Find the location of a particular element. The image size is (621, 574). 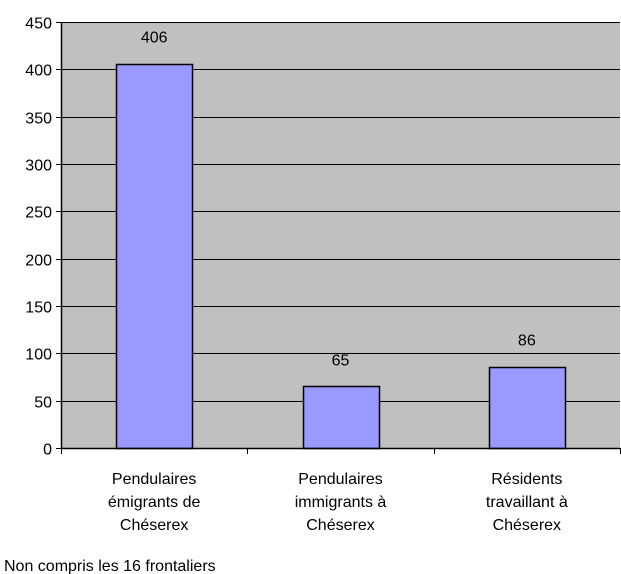

category-label: Pendulaires immigrants à Chéserex is located at coordinates (341, 502).